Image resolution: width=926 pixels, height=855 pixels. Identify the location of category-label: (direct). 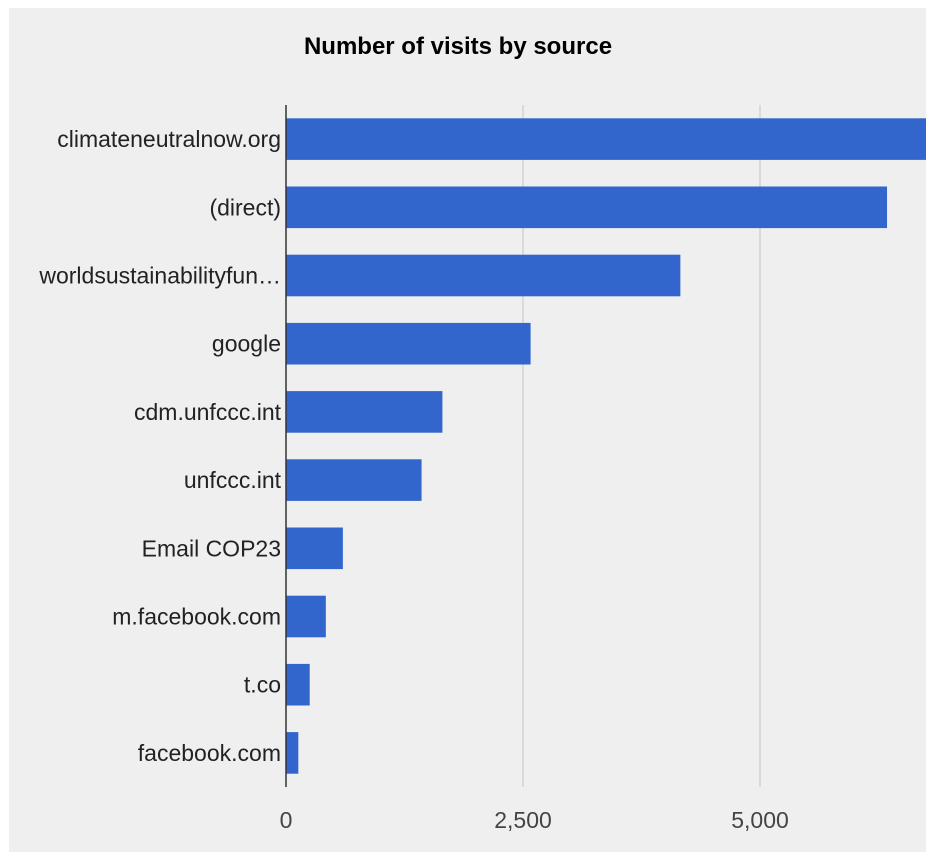
(245, 207).